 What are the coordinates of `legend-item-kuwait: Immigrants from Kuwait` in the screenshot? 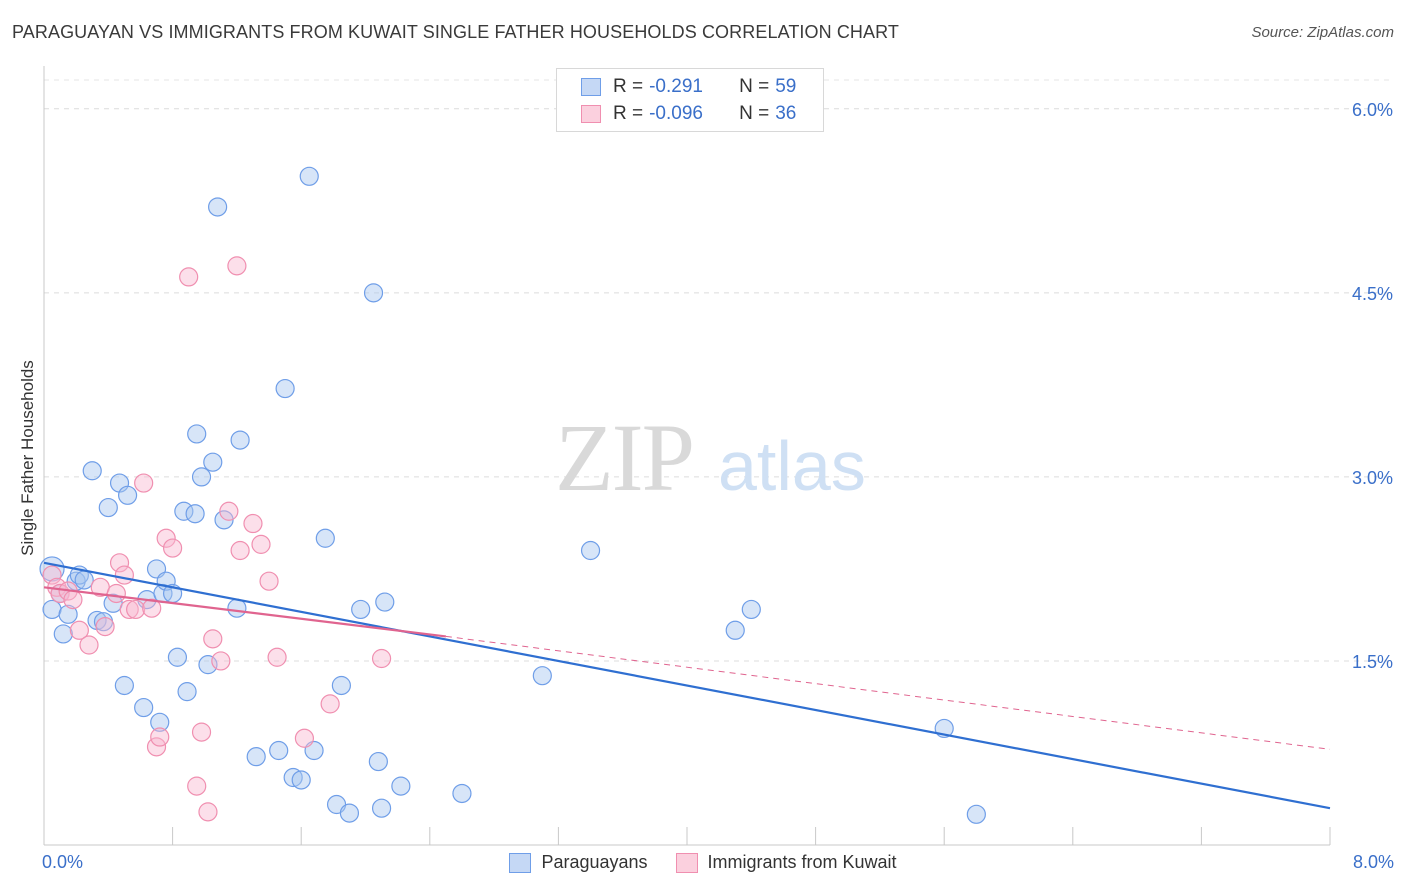 It's located at (786, 862).